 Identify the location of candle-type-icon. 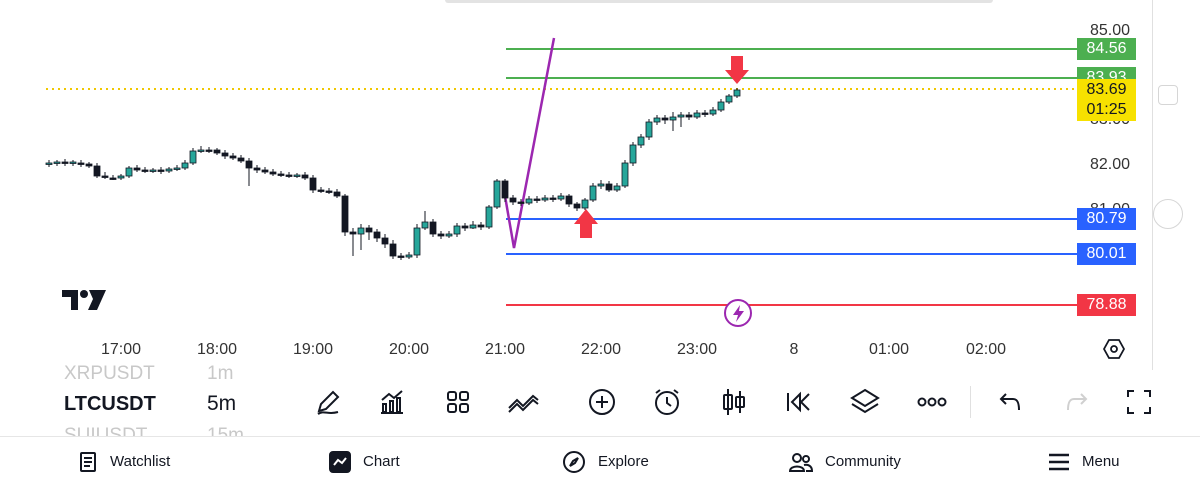
(734, 402).